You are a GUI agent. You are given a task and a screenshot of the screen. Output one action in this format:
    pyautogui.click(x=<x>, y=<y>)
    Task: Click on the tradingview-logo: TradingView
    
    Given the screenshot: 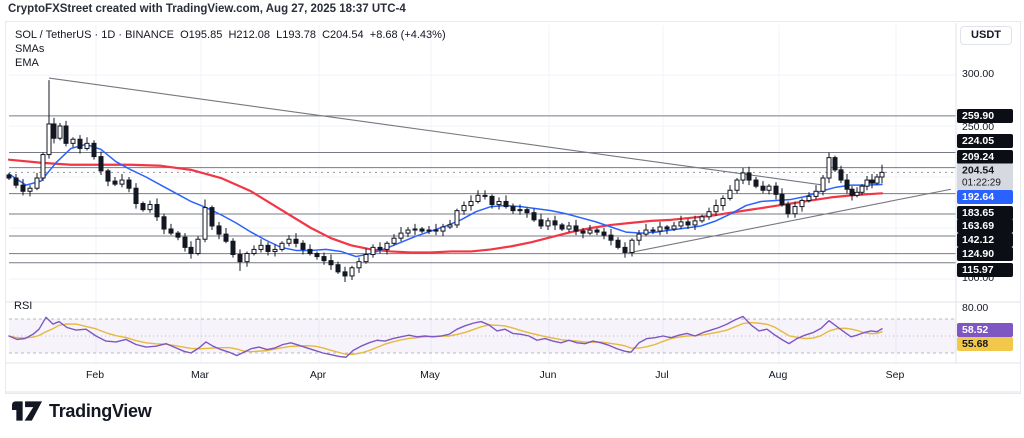 What is the action you would take?
    pyautogui.click(x=82, y=411)
    